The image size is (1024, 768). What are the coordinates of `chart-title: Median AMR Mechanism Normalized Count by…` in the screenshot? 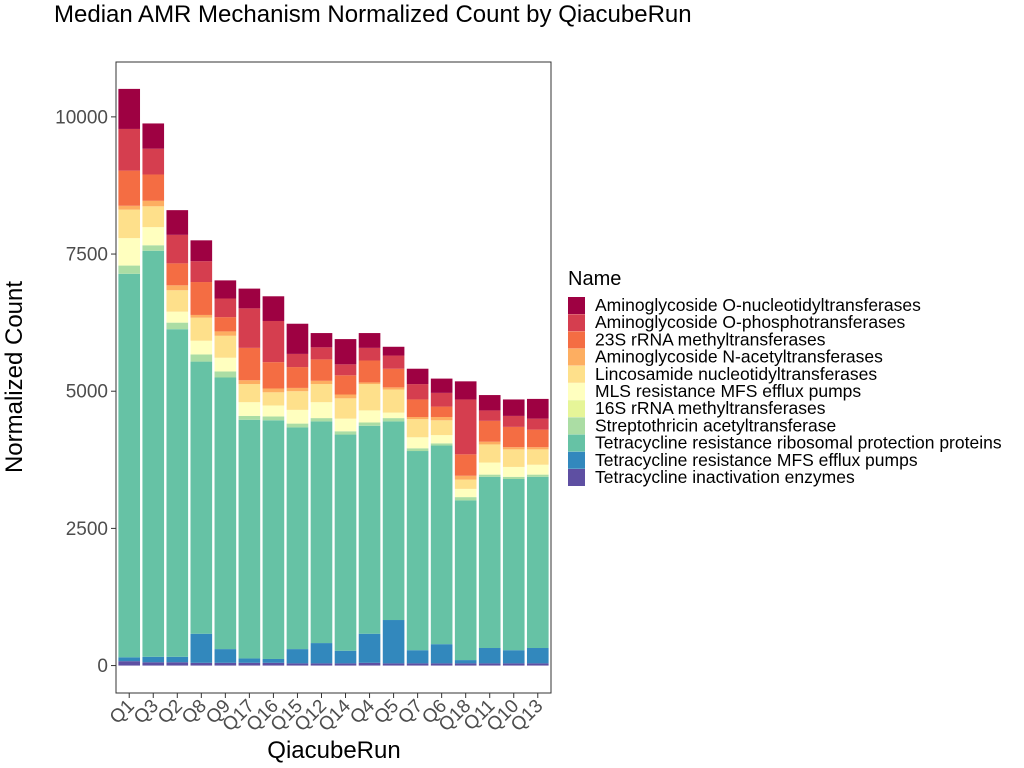 It's located at (373, 14).